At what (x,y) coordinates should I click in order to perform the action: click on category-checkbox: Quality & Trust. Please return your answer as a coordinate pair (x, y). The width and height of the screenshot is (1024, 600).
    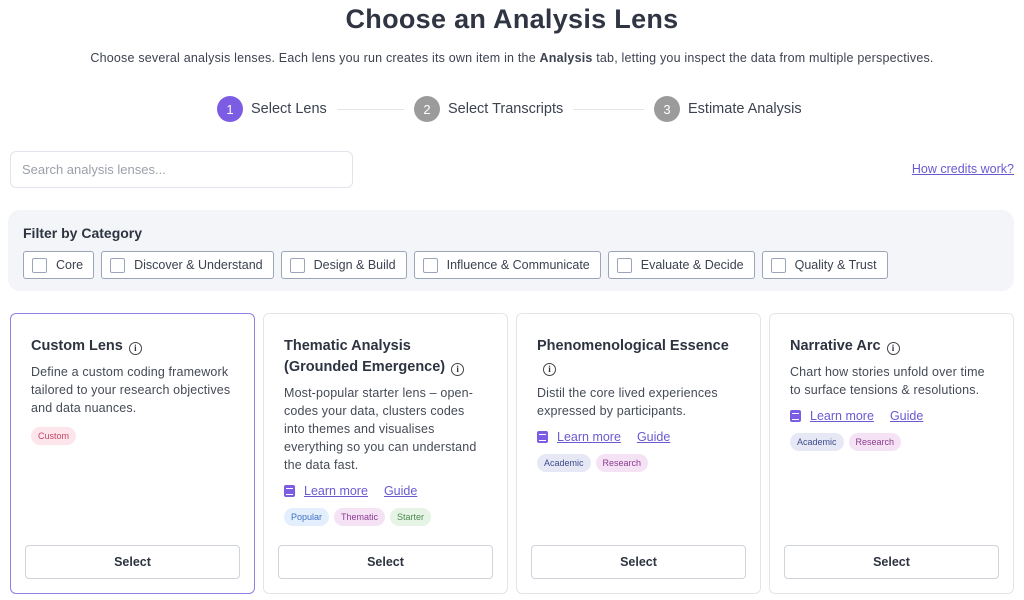
    Looking at the image, I should click on (824, 265).